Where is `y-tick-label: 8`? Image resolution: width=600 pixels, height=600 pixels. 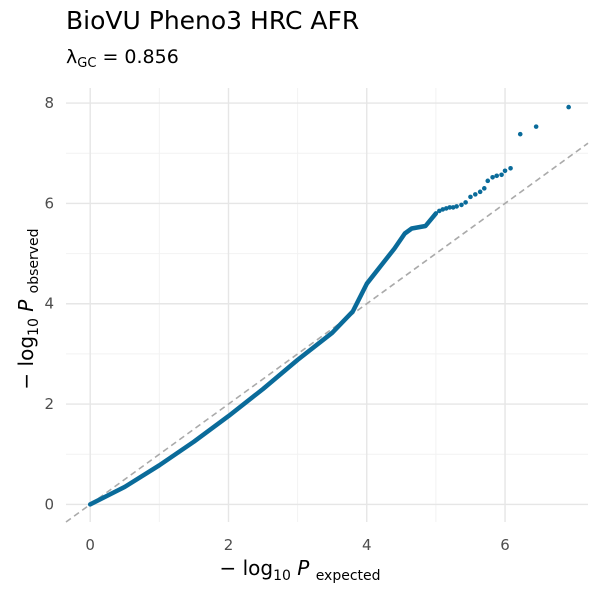
y-tick-label: 8 is located at coordinates (49, 103).